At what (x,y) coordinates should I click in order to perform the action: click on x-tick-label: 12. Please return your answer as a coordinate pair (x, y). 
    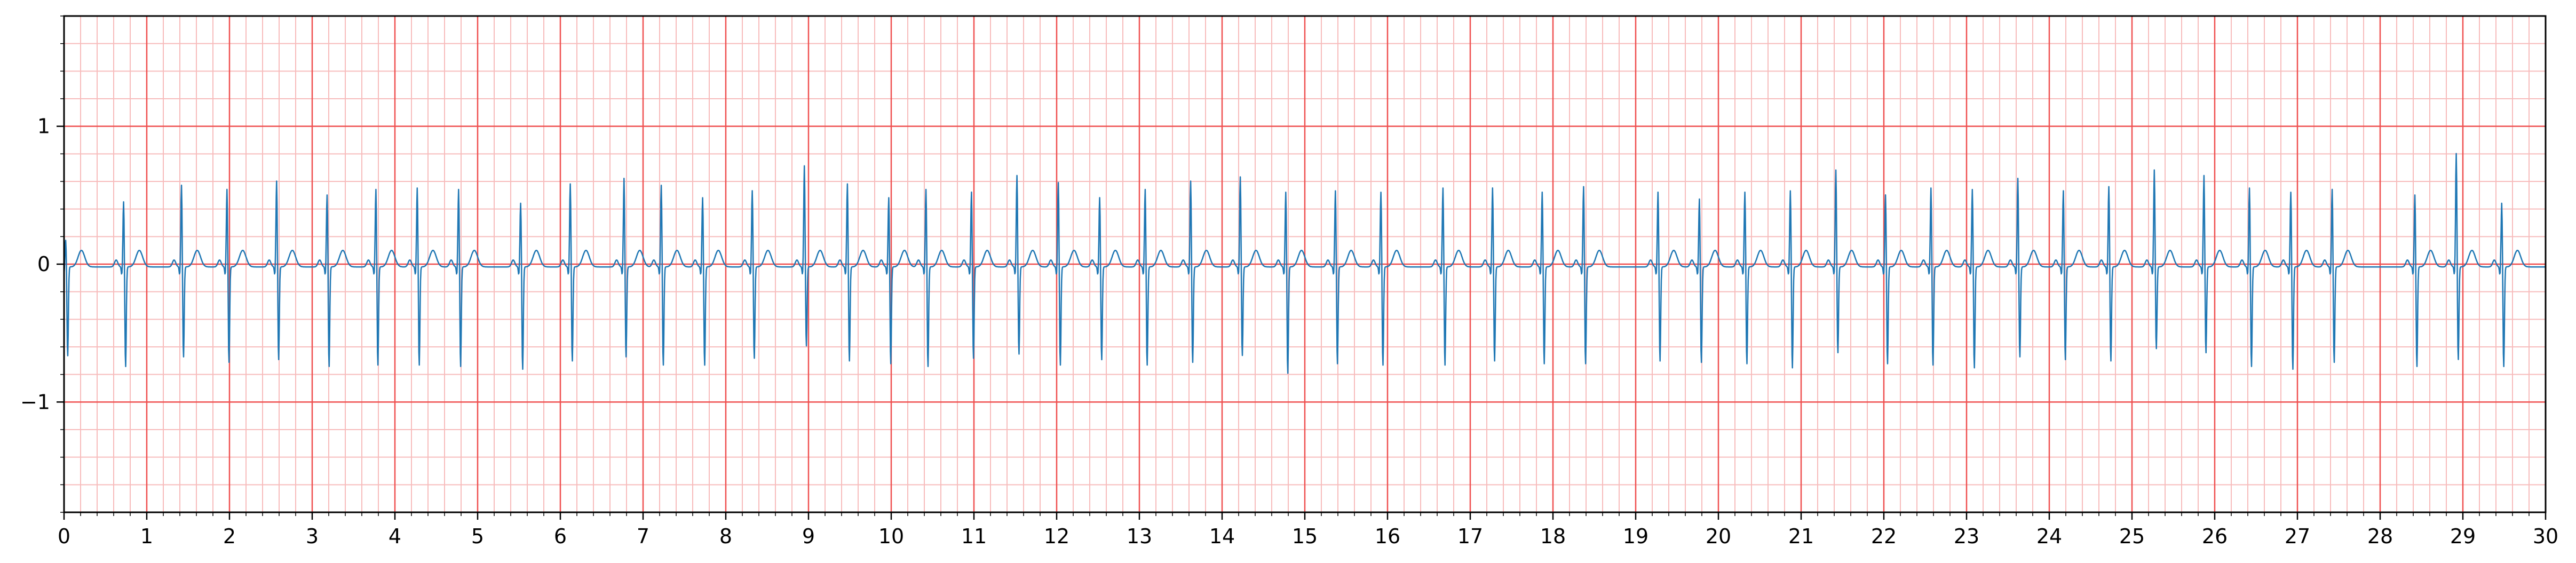
    Looking at the image, I should click on (1056, 536).